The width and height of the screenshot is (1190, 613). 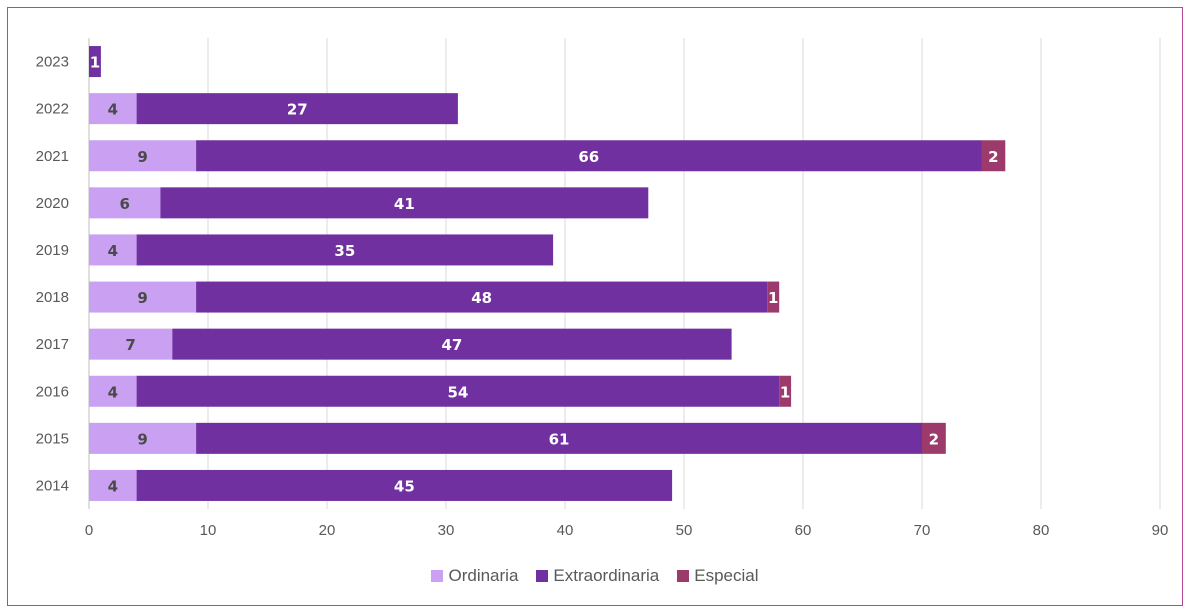 What do you see at coordinates (52, 250) in the screenshot?
I see `y-tick-label: 2019` at bounding box center [52, 250].